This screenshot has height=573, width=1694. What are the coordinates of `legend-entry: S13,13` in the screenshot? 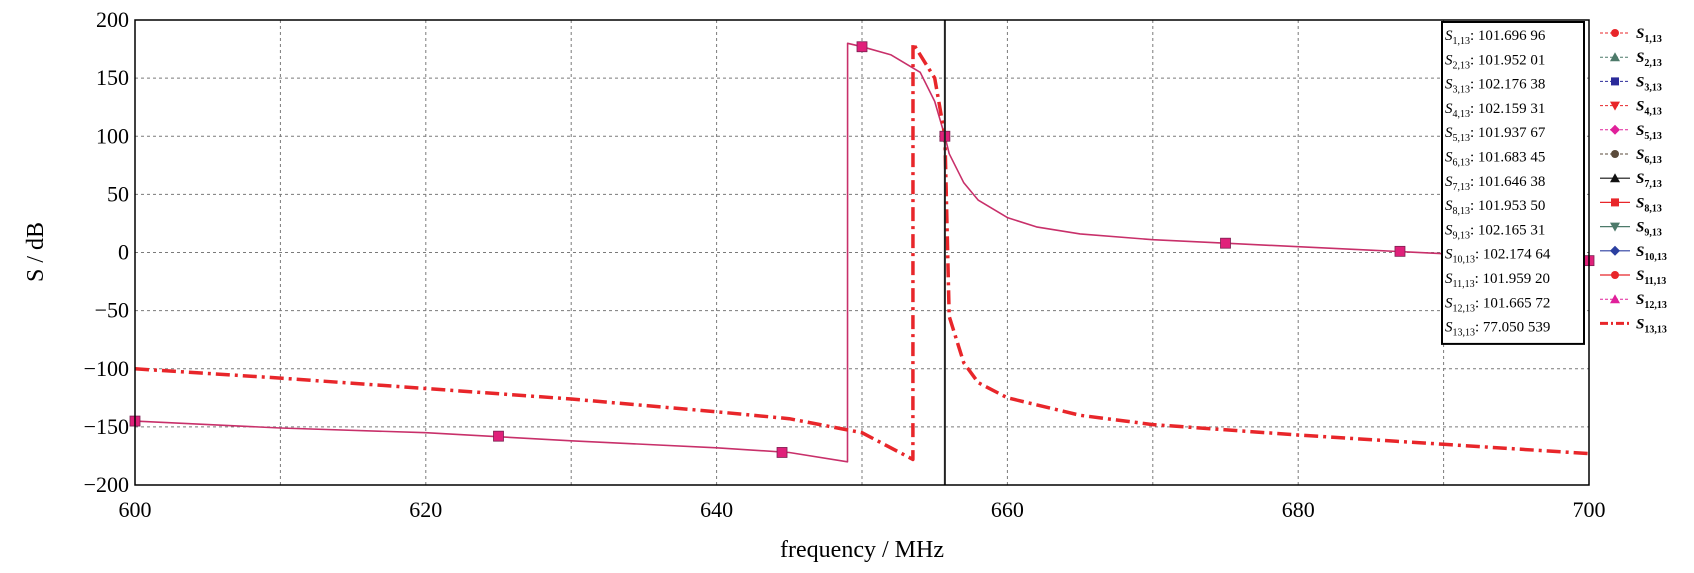 It's located at (1633, 325).